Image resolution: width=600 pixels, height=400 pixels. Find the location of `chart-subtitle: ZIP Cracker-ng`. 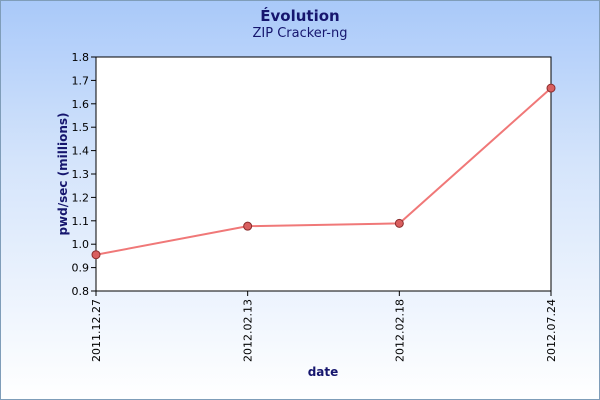

chart-subtitle: ZIP Cracker-ng is located at coordinates (300, 33).